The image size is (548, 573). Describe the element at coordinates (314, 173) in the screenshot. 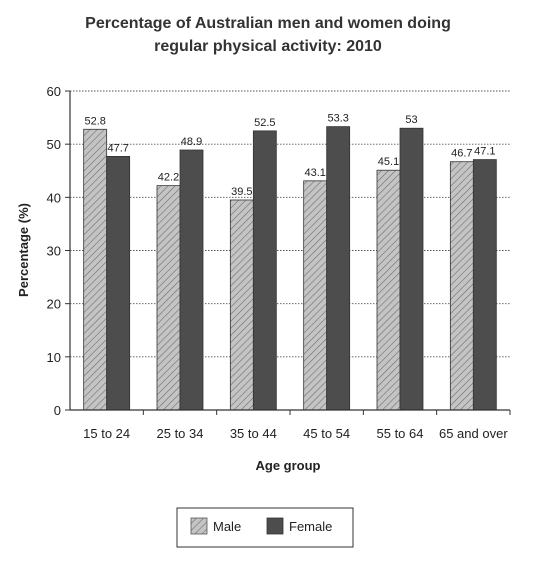

I see `data-label-male: 43.1` at that location.